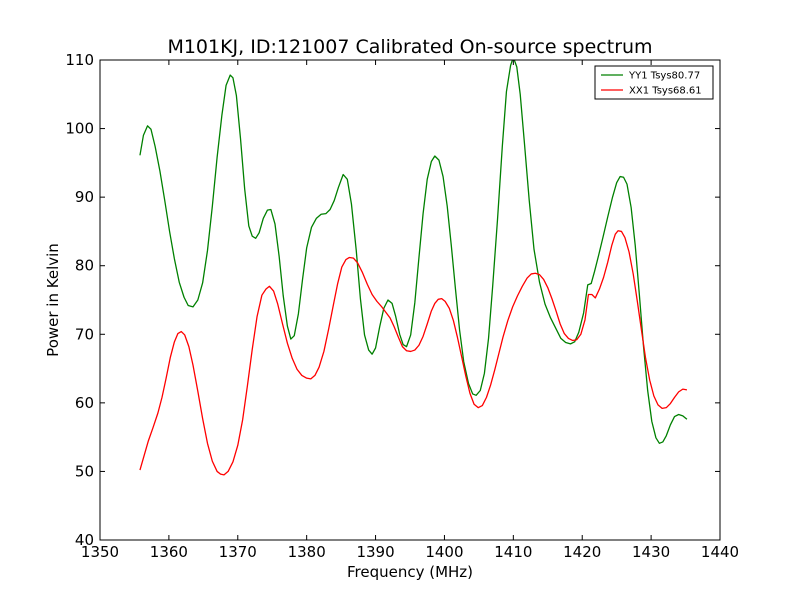 The image size is (800, 600). I want to click on x-tick-label: 1360, so click(169, 552).